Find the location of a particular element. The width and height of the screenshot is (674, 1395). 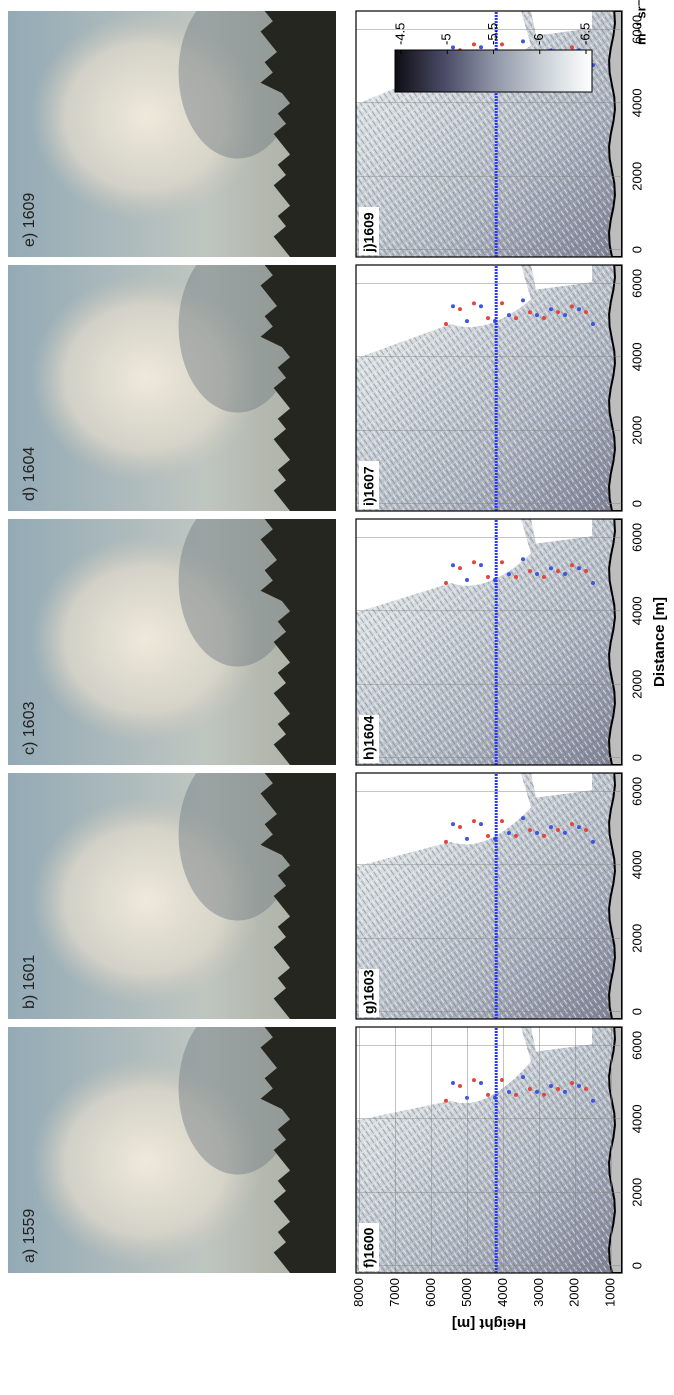

y-axis-label: Height [m] is located at coordinates (489, 1323).